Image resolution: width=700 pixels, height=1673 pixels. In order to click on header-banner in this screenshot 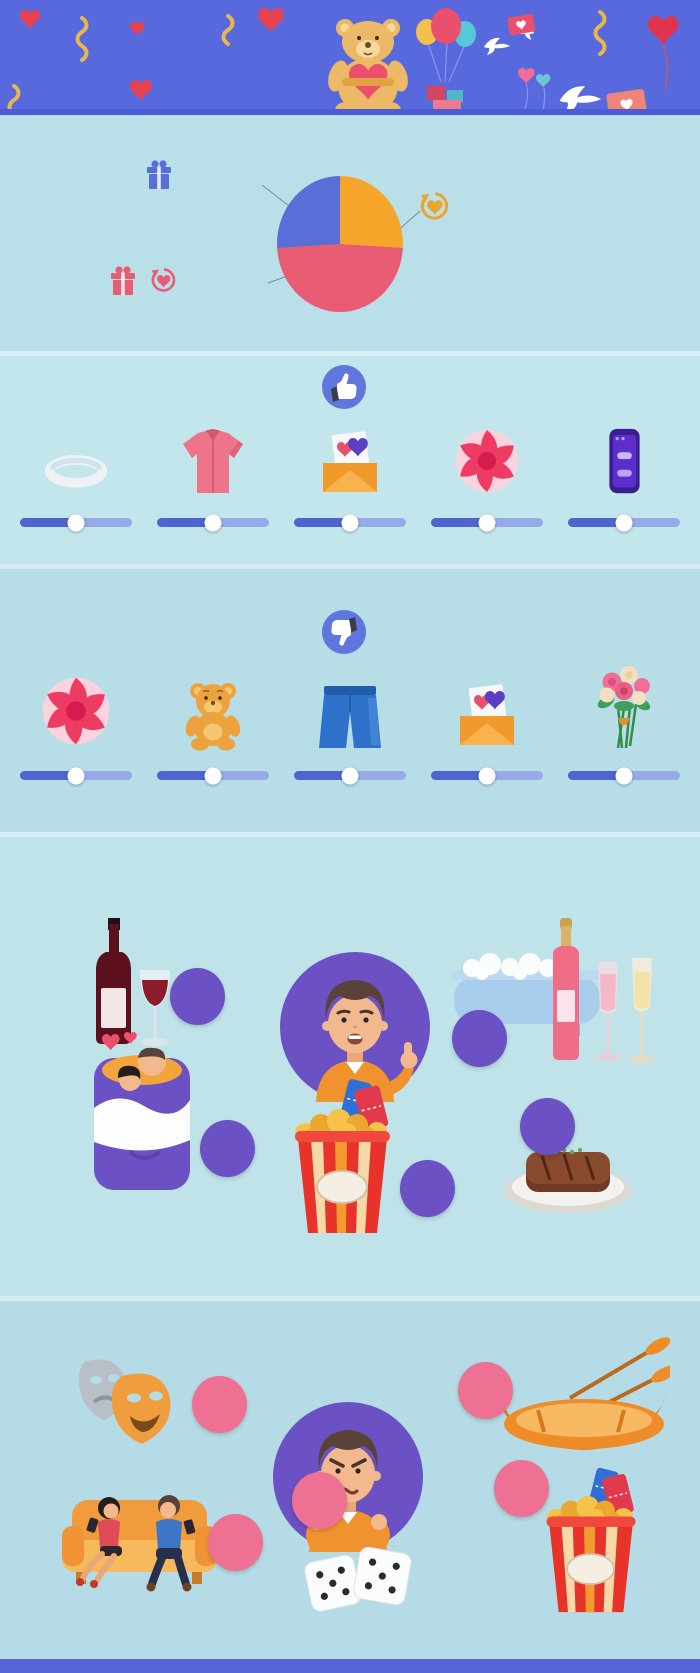, I will do `click(350, 54)`.